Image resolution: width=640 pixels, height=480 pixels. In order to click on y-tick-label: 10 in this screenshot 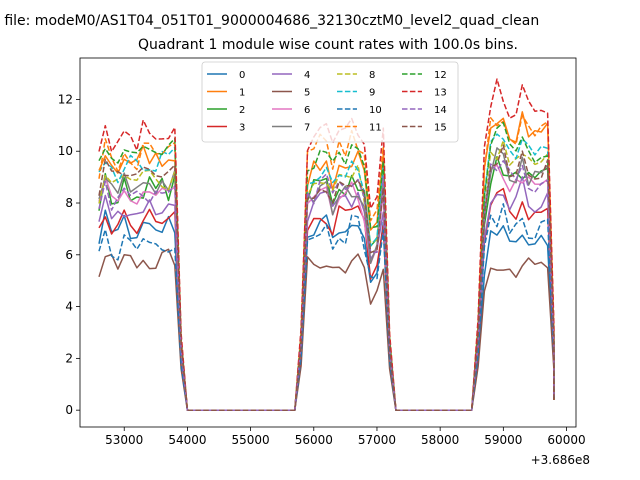, I will do `click(65, 151)`.